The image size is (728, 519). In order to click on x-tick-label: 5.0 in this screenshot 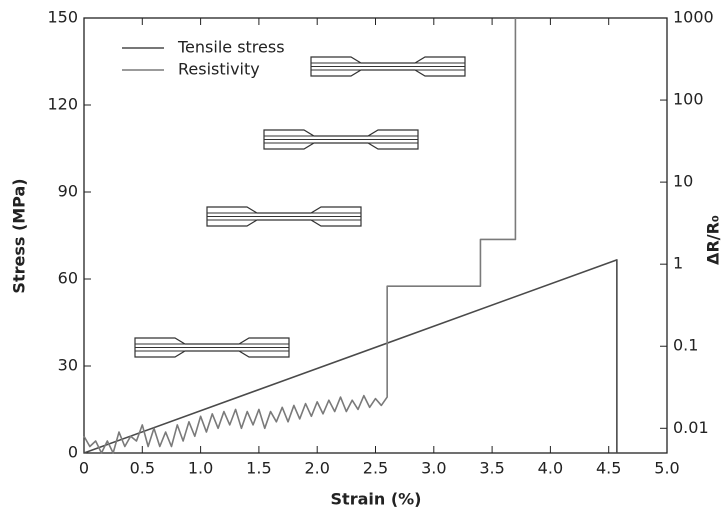, I will do `click(666, 468)`.